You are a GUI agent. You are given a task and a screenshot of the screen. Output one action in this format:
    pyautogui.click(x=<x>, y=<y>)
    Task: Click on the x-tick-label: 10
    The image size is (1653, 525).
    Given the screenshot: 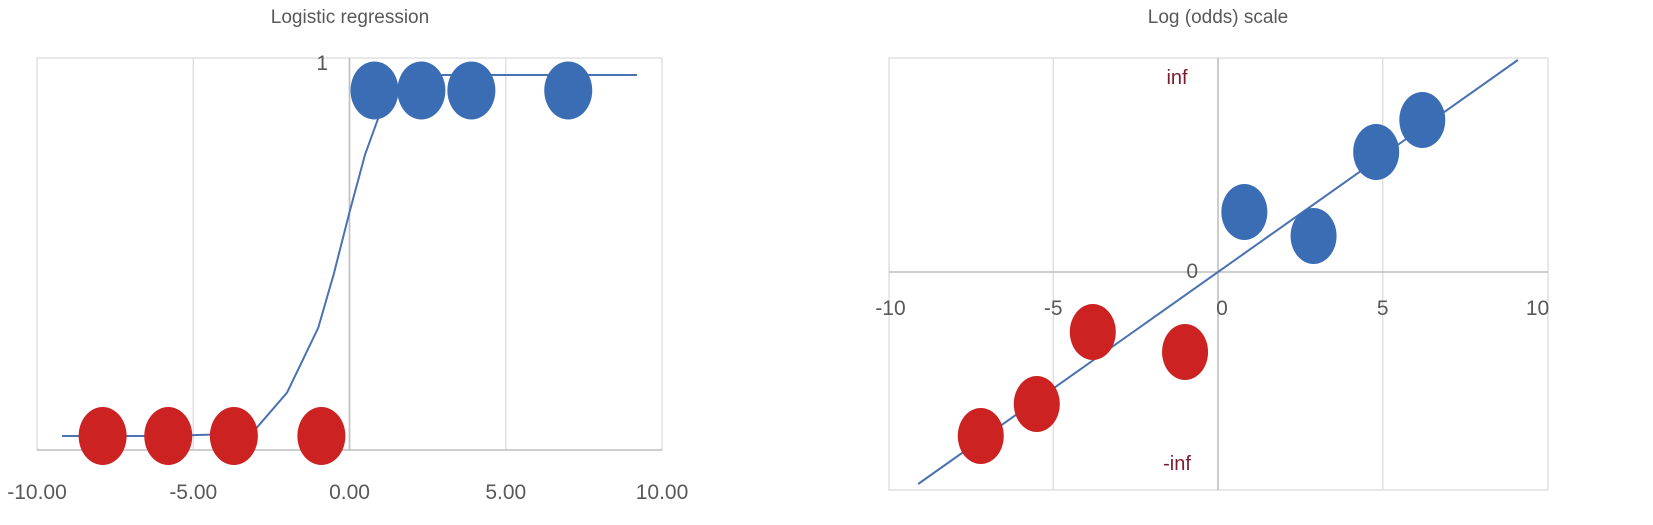 What is the action you would take?
    pyautogui.click(x=1537, y=308)
    